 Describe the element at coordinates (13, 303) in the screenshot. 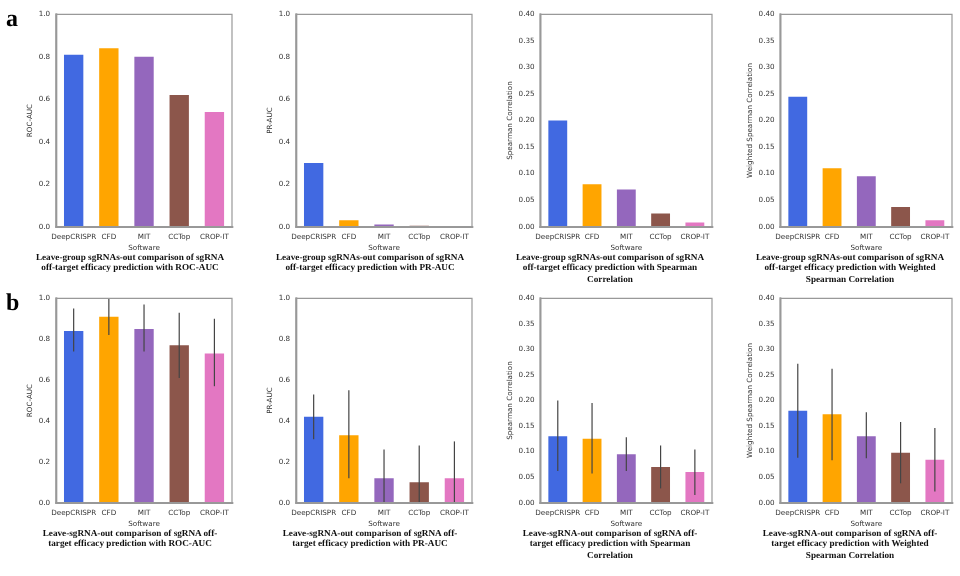

I see `text: b` at that location.